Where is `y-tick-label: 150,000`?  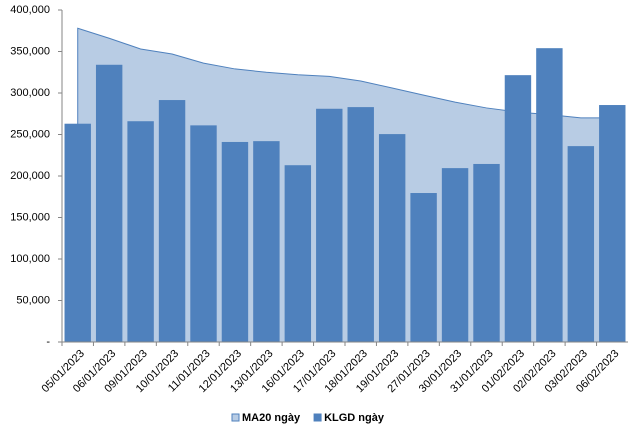
y-tick-label: 150,000 is located at coordinates (30, 217).